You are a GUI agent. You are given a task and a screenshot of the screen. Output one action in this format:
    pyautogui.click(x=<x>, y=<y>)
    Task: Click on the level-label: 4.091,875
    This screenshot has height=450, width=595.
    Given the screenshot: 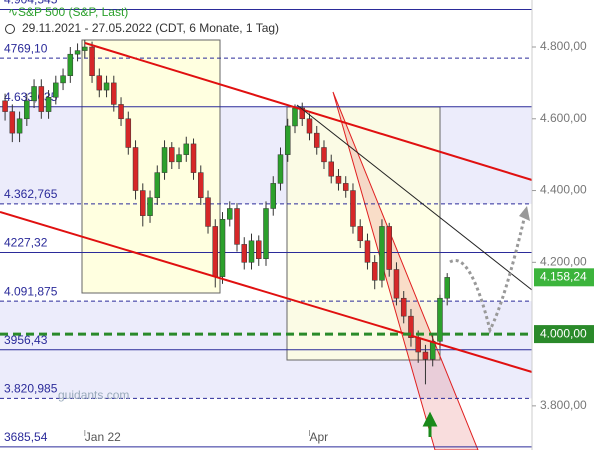 What is the action you would take?
    pyautogui.click(x=31, y=291)
    